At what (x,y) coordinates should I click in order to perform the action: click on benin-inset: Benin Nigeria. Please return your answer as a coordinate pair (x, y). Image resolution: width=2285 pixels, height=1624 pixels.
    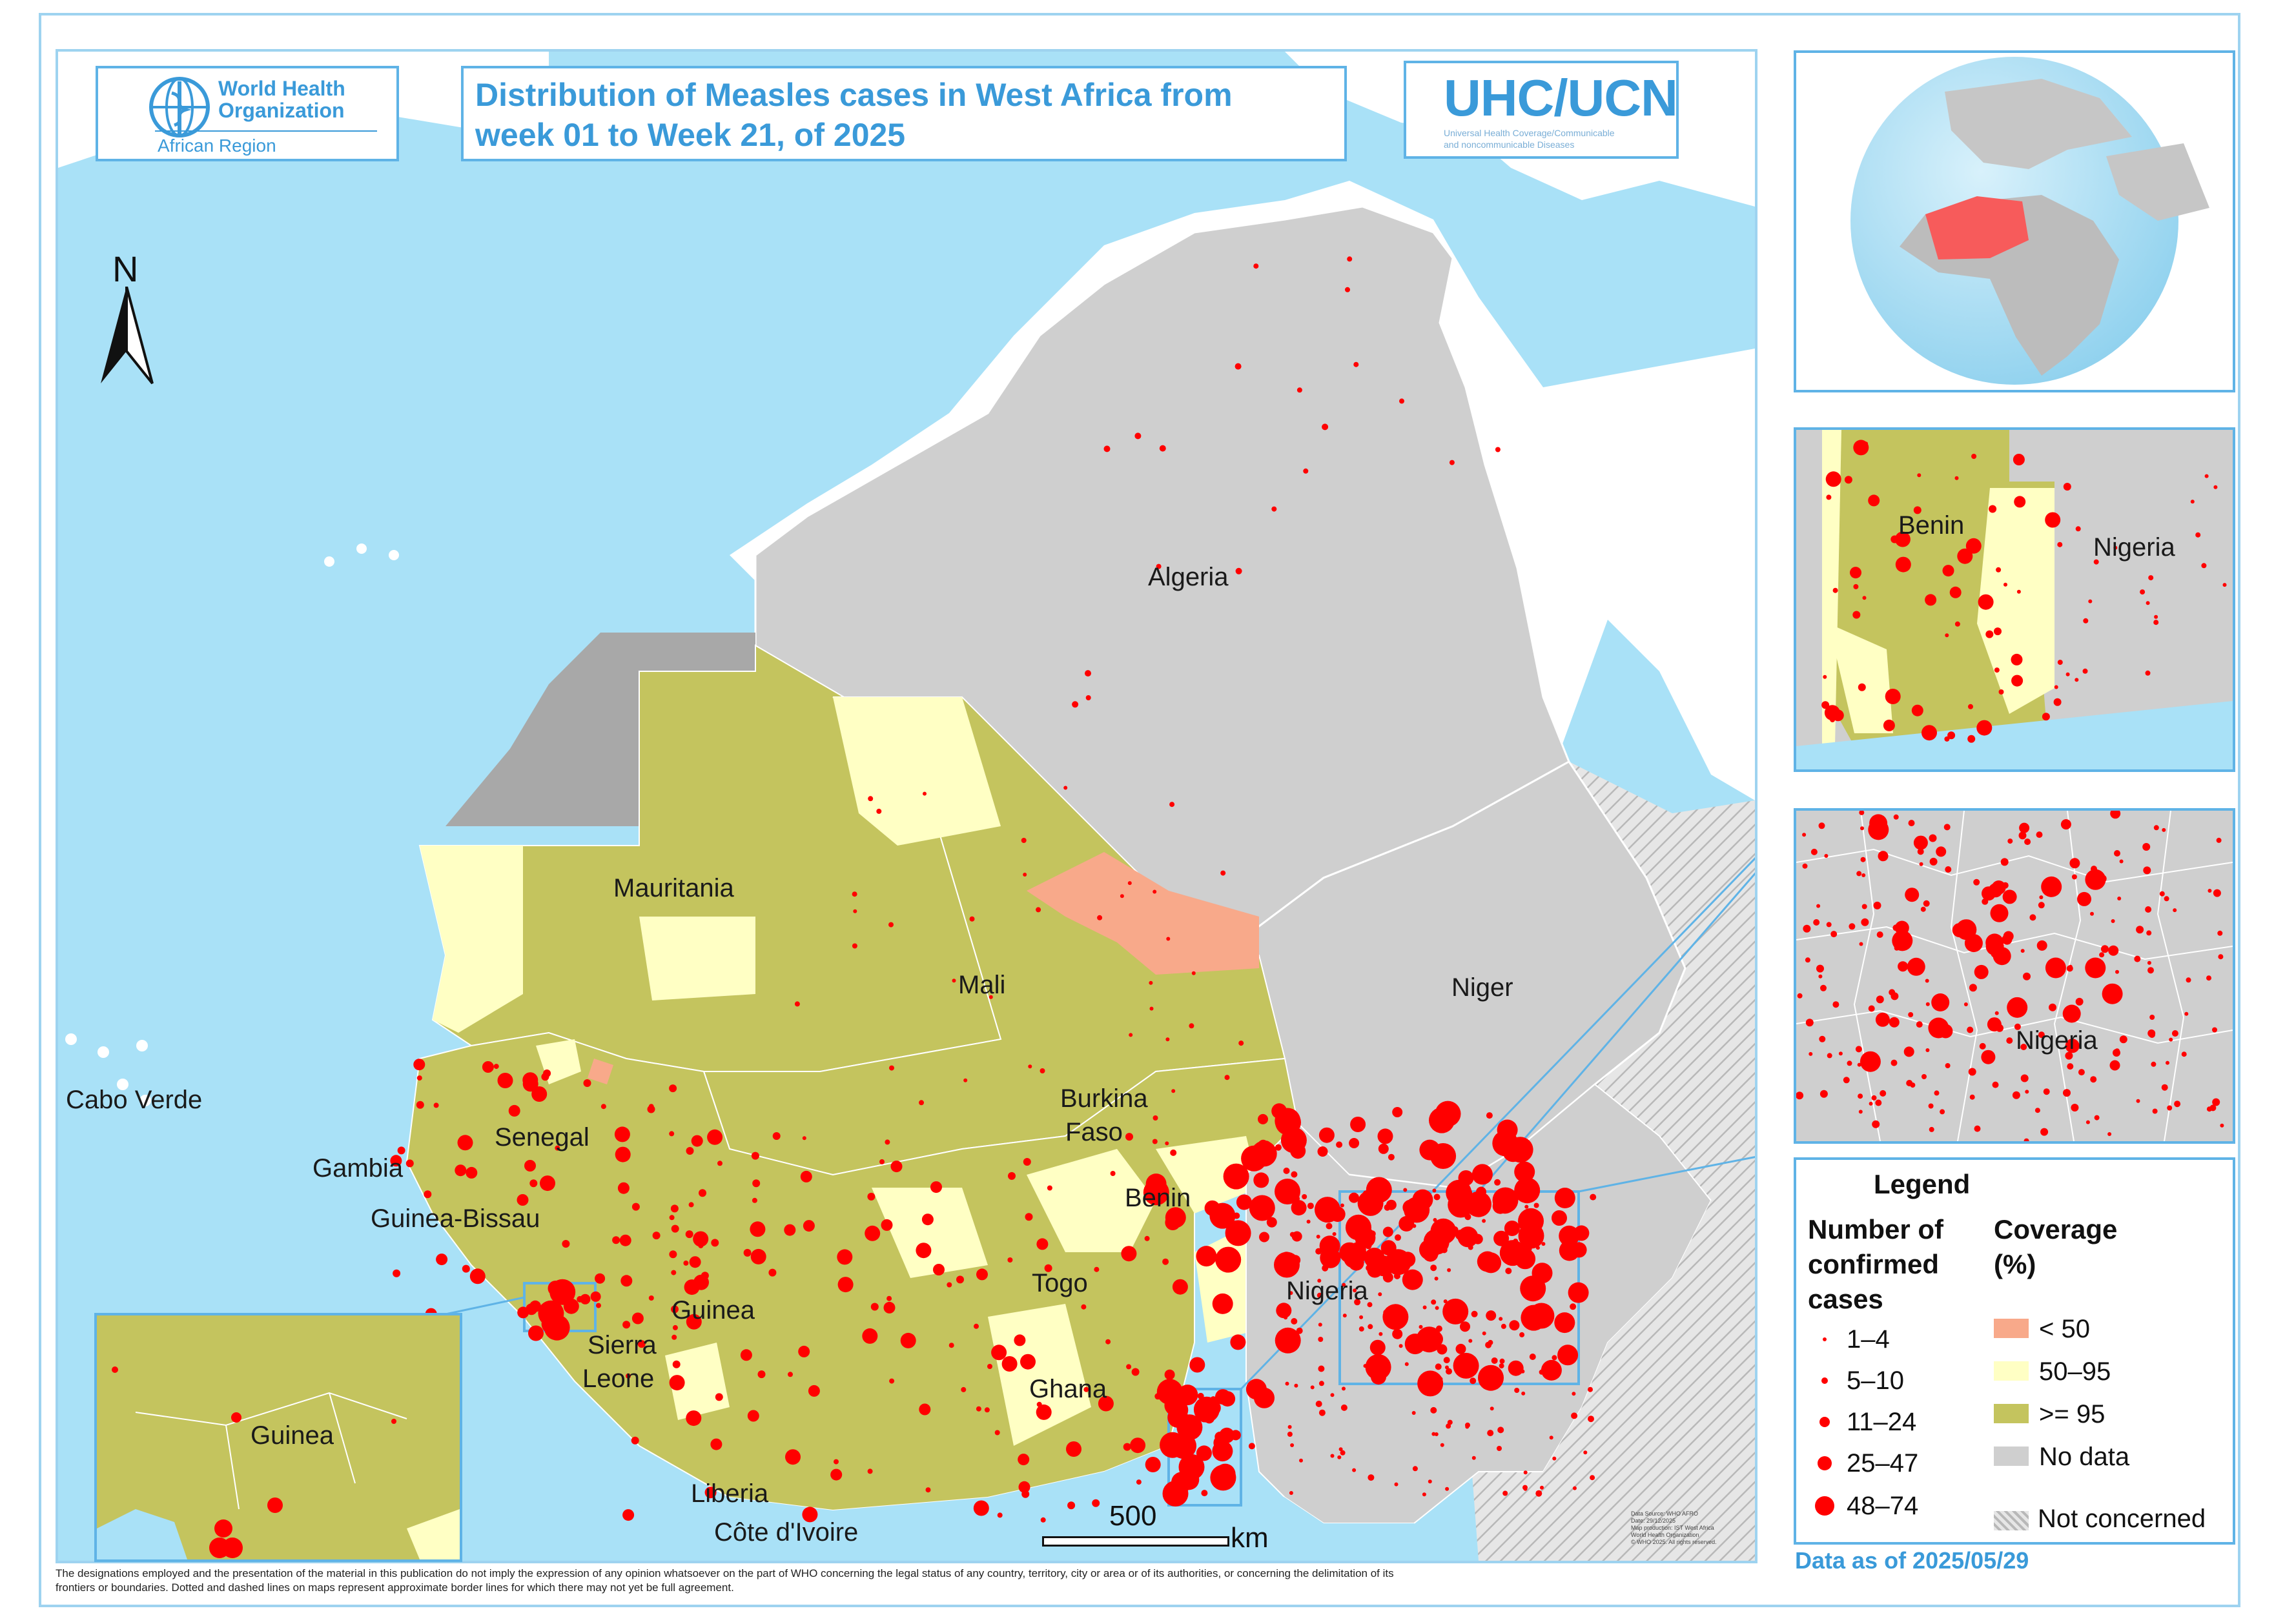
    Looking at the image, I should click on (2014, 599).